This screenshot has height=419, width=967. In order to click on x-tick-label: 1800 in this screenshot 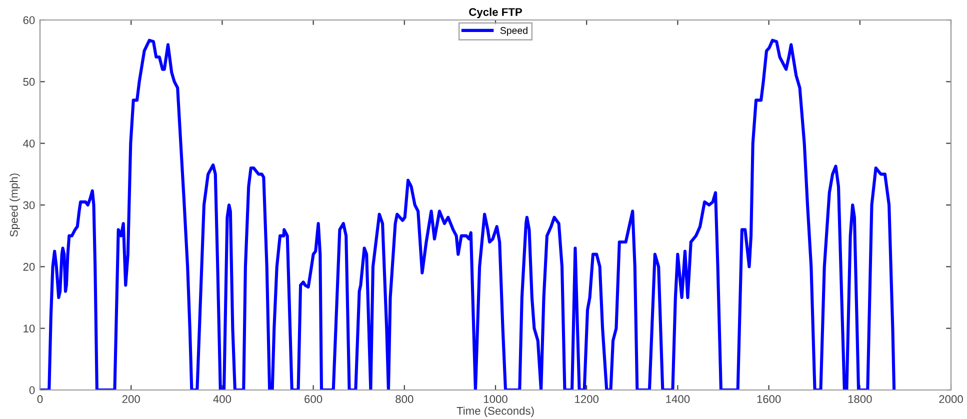, I will do `click(860, 399)`.